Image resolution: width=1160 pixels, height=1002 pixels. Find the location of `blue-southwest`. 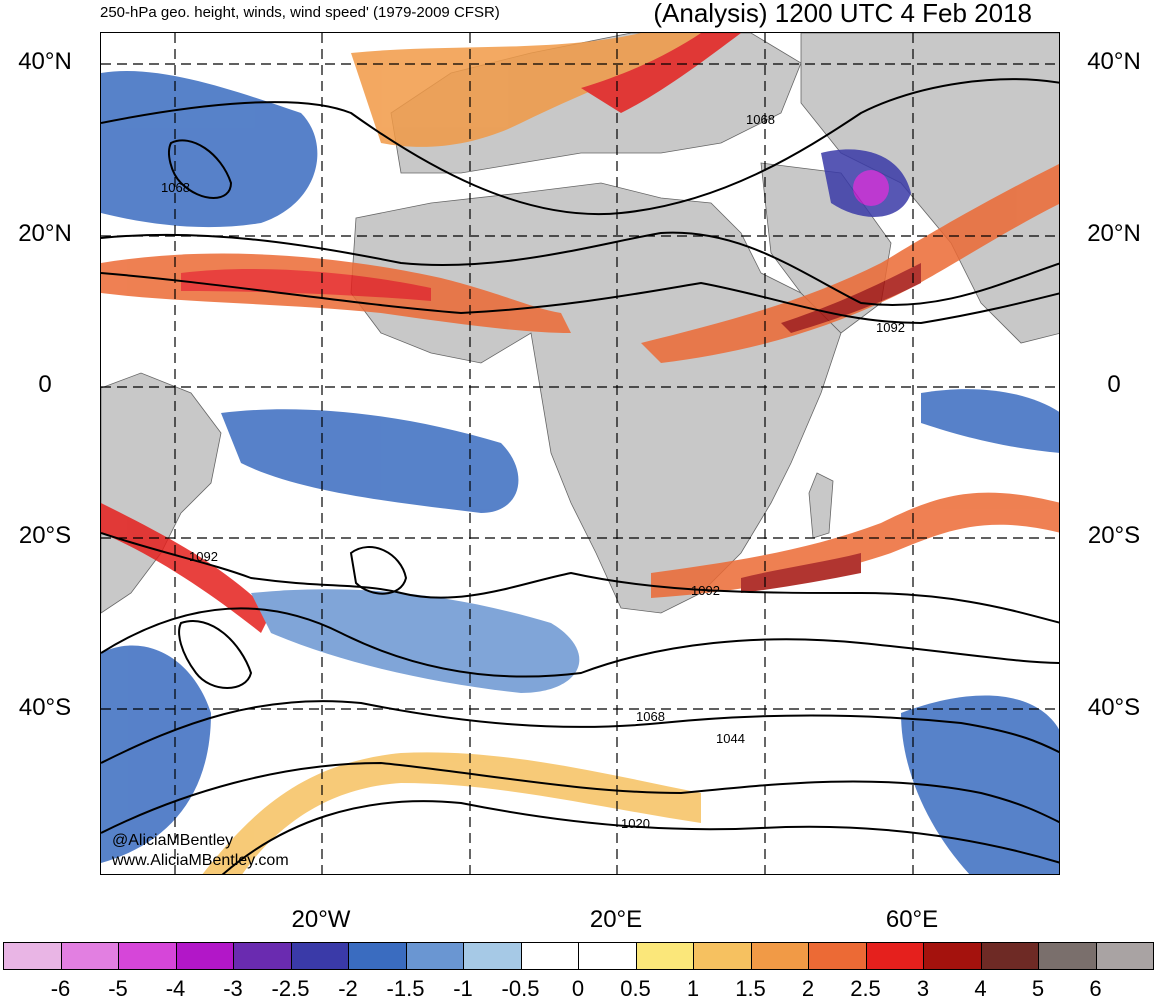

blue-southwest is located at coordinates (156, 754).